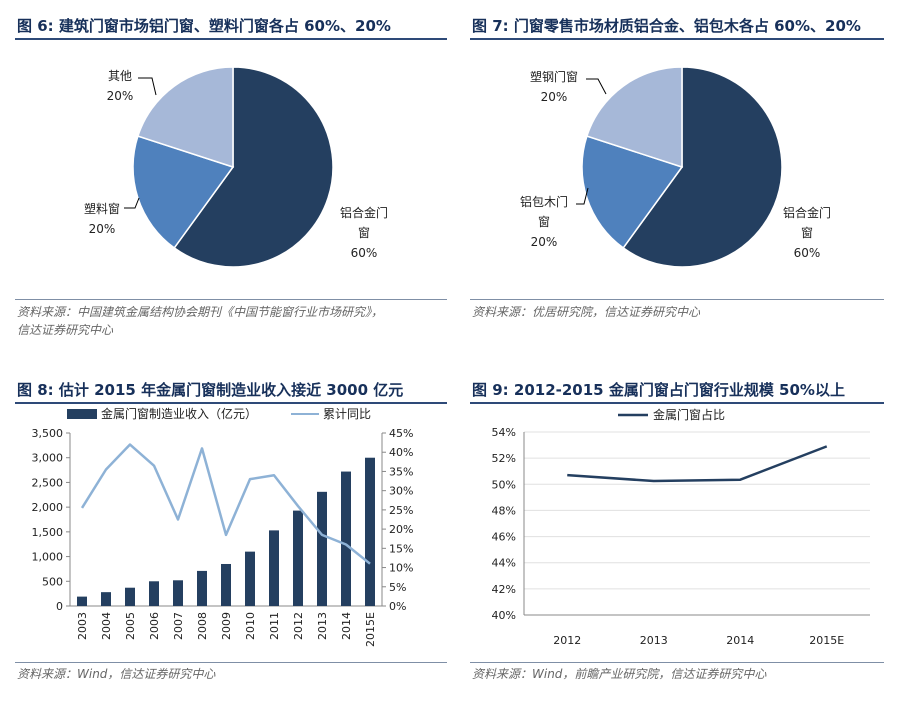 The width and height of the screenshot is (899, 703). What do you see at coordinates (130, 596) in the screenshot?
I see `bar-2005` at bounding box center [130, 596].